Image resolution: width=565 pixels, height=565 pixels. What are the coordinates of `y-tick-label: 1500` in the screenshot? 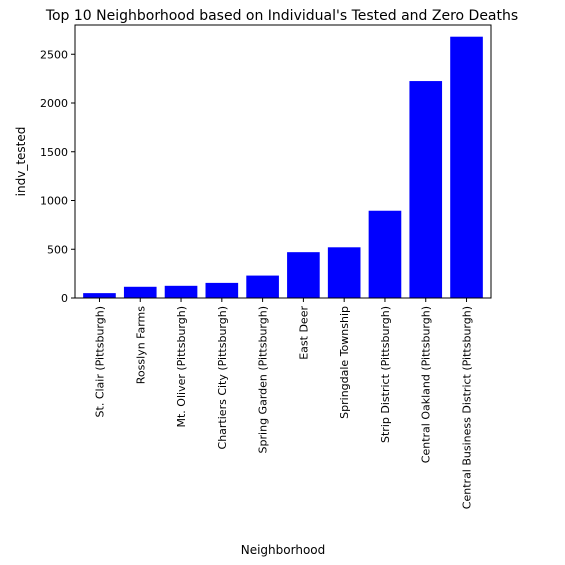 It's located at (54, 152).